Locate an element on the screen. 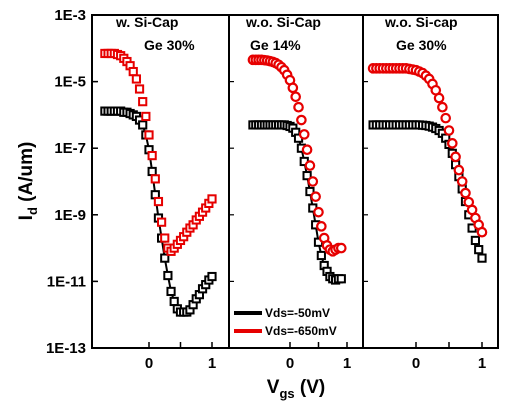 This screenshot has height=413, width=507. x-axis-title-sub: gs is located at coordinates (286, 393).